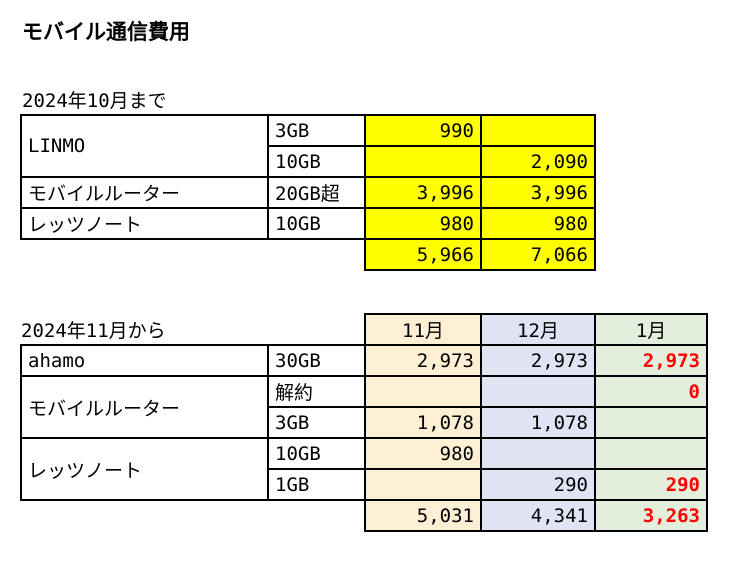  What do you see at coordinates (651, 391) in the screenshot?
I see `cost-cell: 0` at bounding box center [651, 391].